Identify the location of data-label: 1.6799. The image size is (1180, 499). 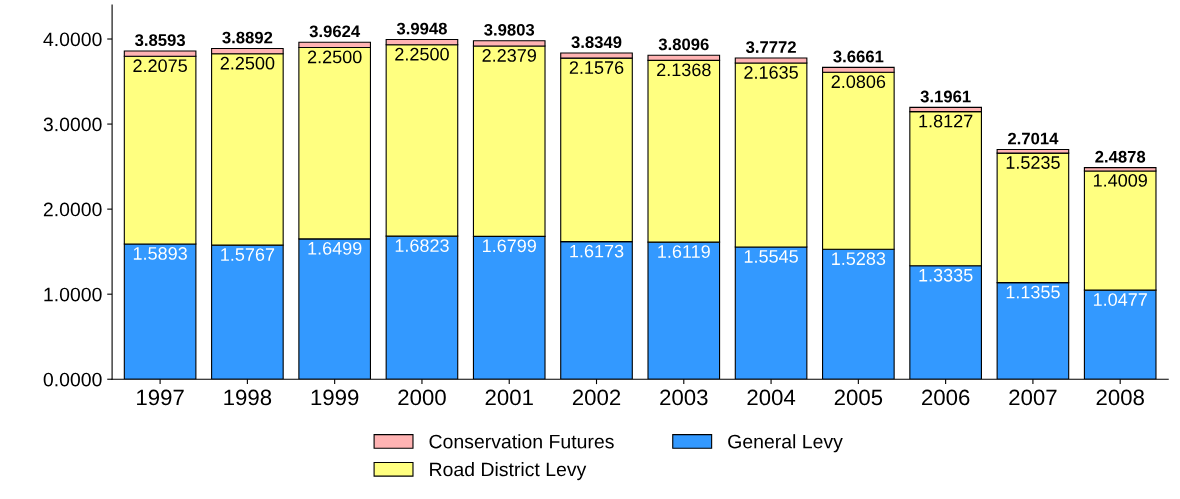
(509, 246).